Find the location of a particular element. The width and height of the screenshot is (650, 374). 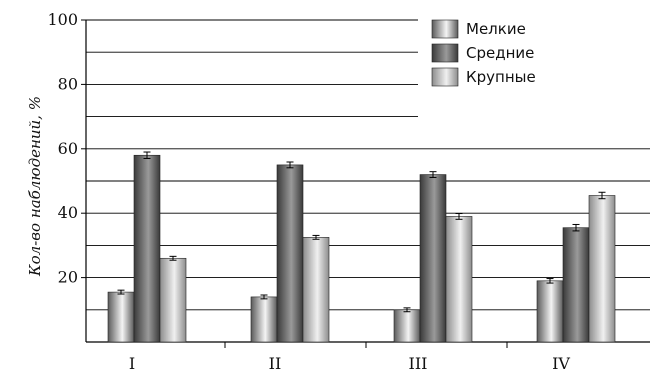

y-tick-label: 100 is located at coordinates (62, 19).